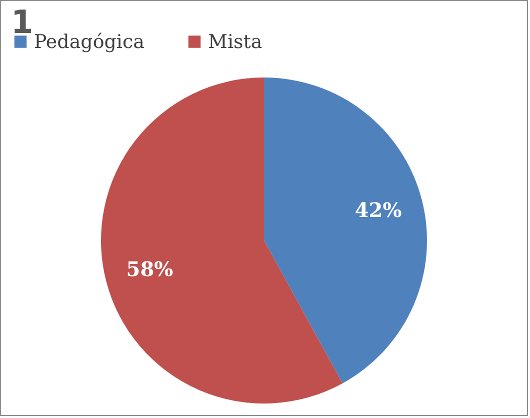 Image resolution: width=530 pixels, height=418 pixels. I want to click on chart-title: 1, so click(22, 22).